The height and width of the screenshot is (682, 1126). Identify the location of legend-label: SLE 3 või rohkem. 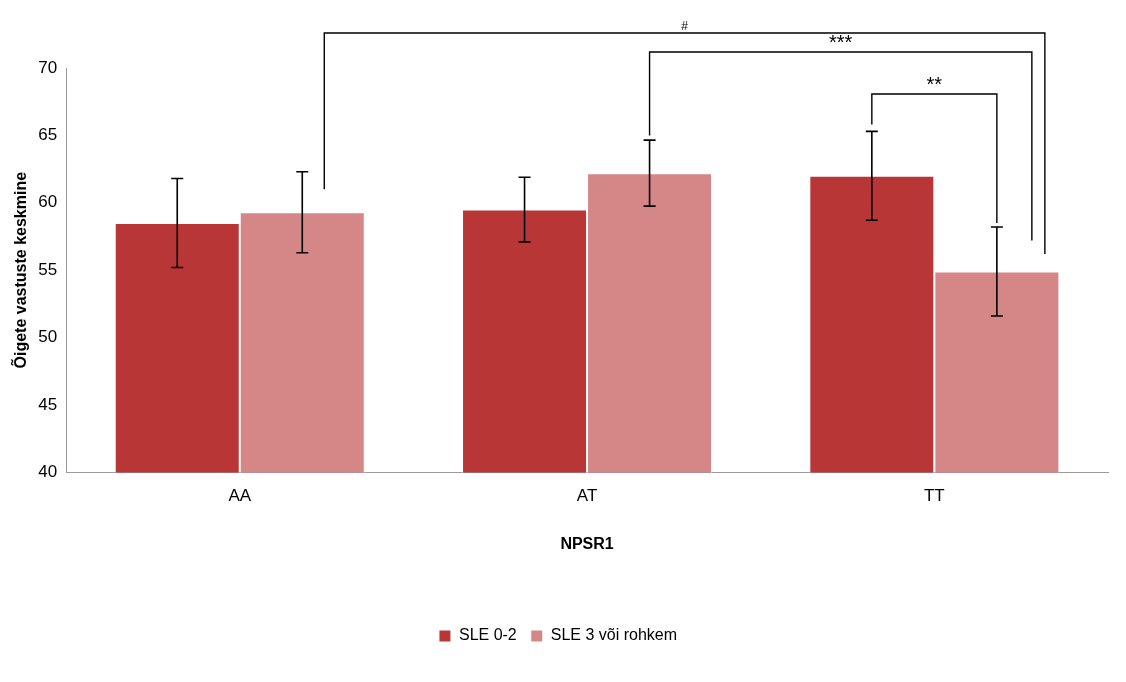
(614, 635).